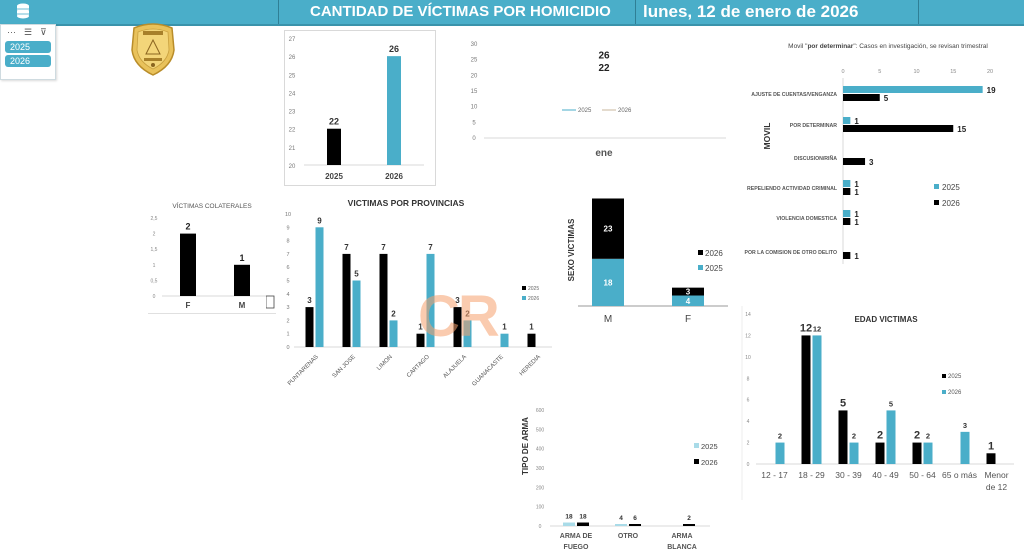 The width and height of the screenshot is (1024, 552). I want to click on database-icon, so click(23, 12).